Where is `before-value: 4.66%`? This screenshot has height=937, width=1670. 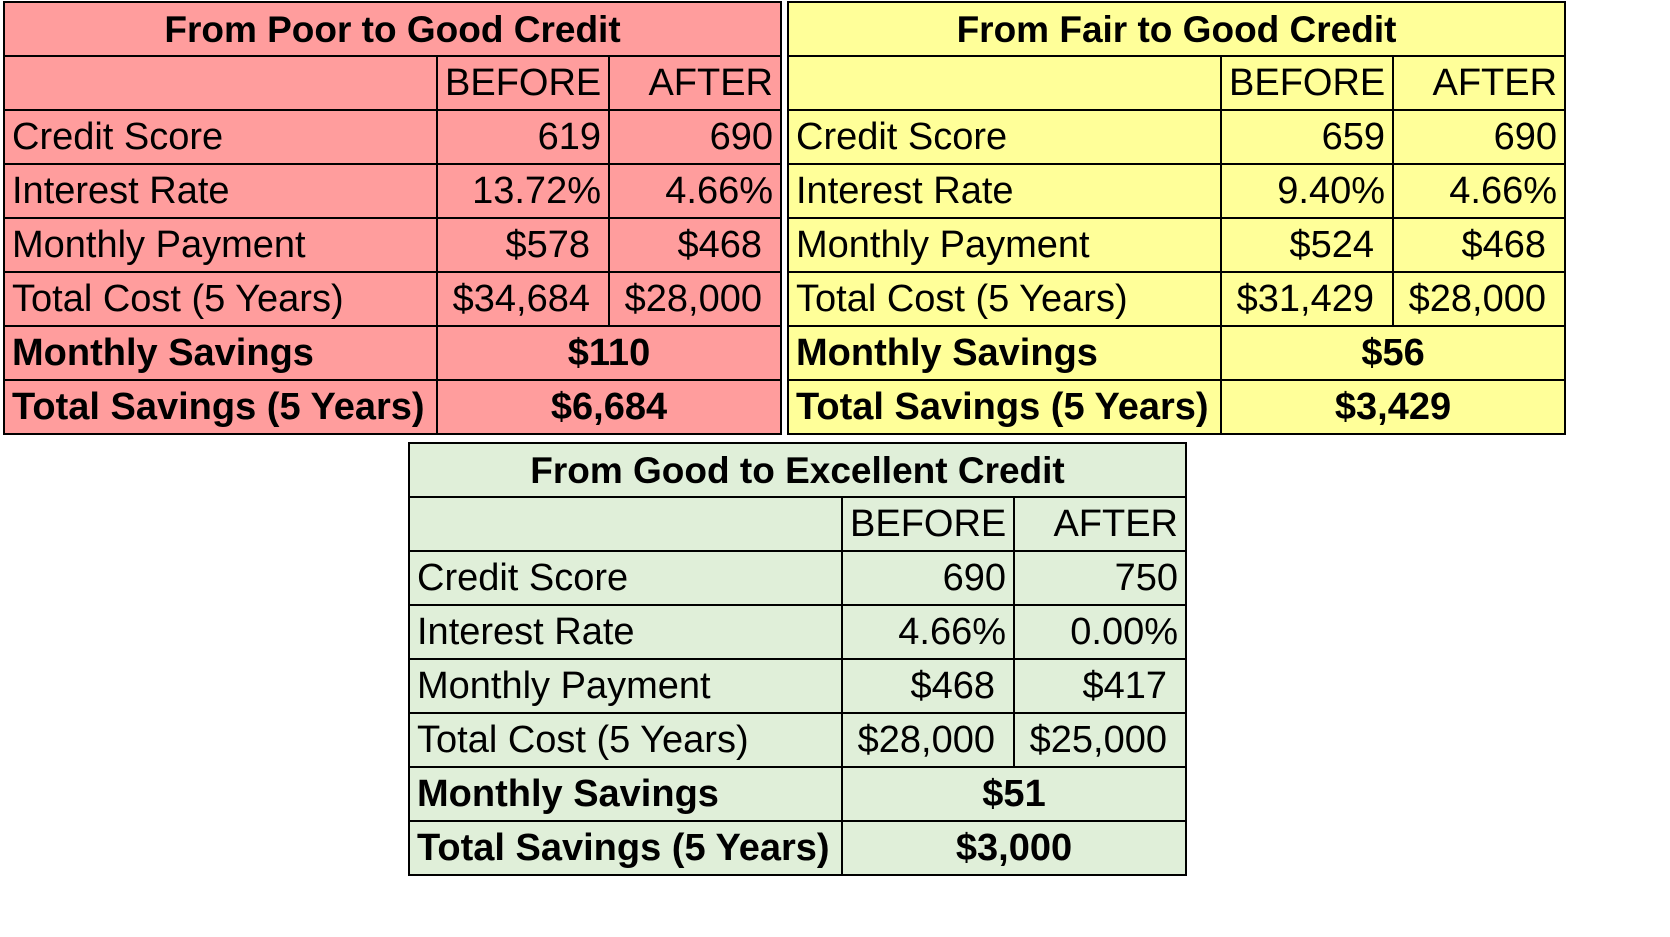
before-value: 4.66% is located at coordinates (928, 632).